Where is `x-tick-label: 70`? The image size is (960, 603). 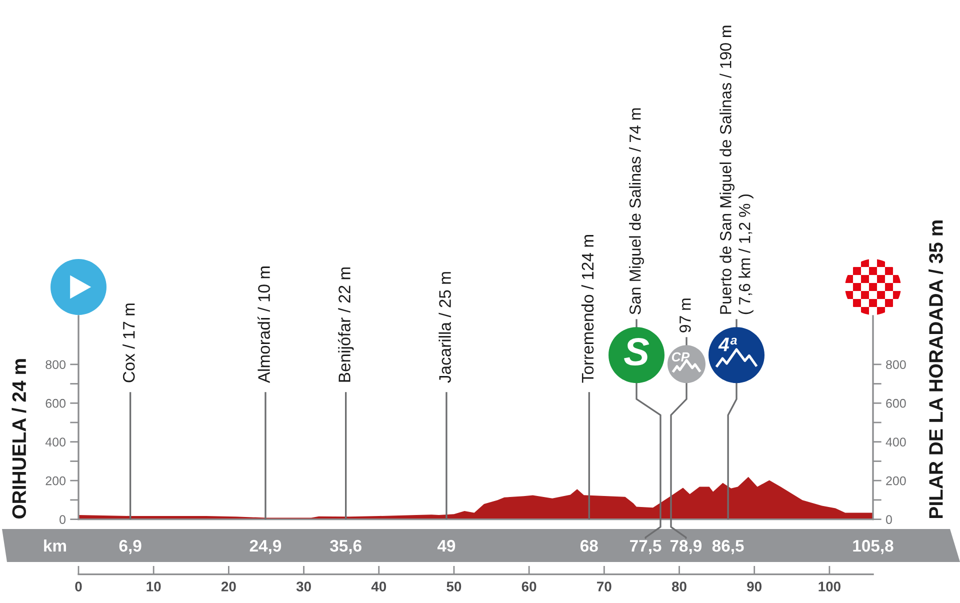
x-tick-label: 70 is located at coordinates (604, 587).